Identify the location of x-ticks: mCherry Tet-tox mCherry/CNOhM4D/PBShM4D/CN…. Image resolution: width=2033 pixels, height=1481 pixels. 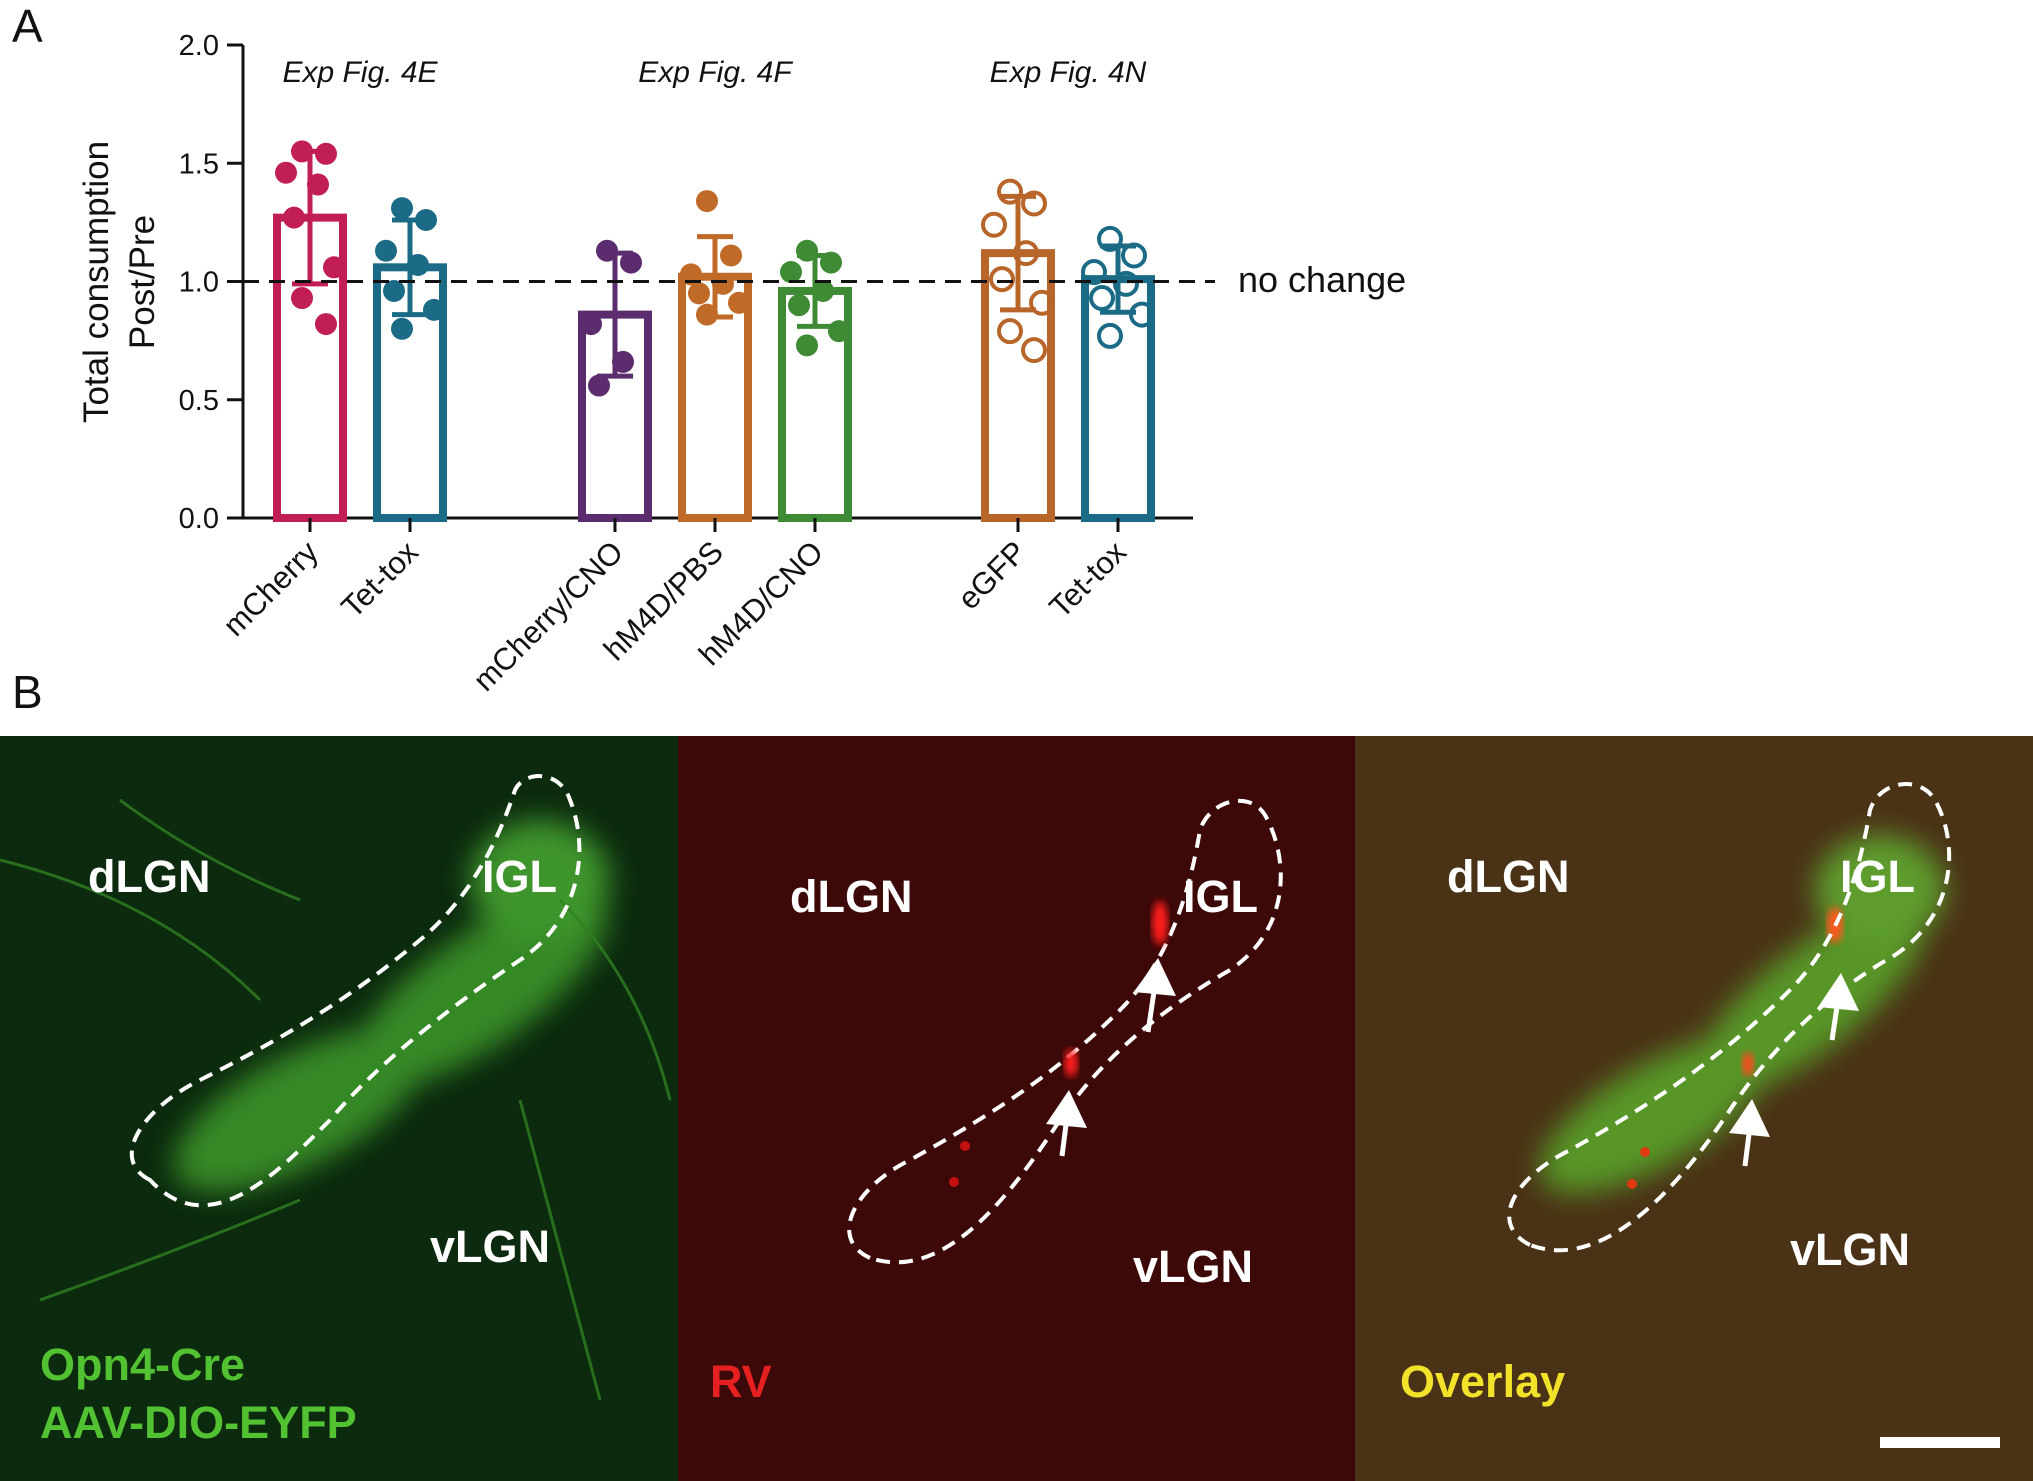
(674, 608).